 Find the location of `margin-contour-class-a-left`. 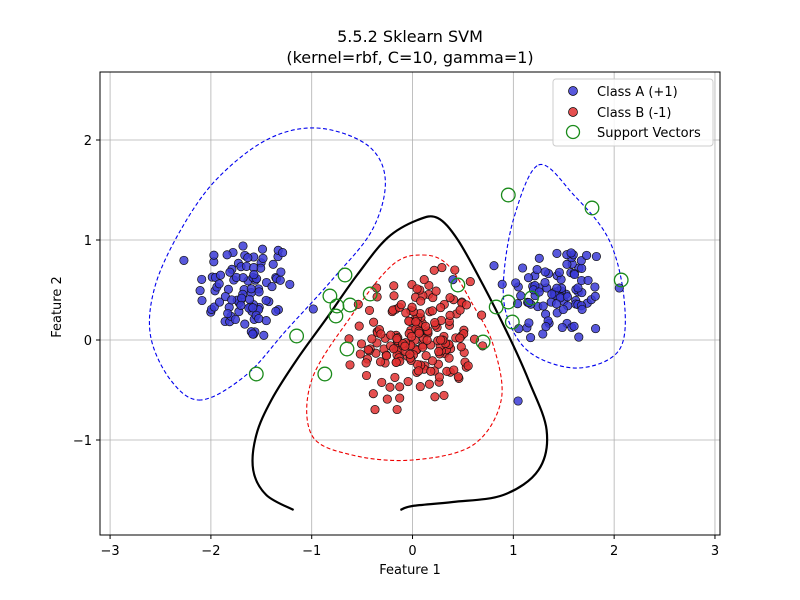

margin-contour-class-a-left is located at coordinates (267, 264).